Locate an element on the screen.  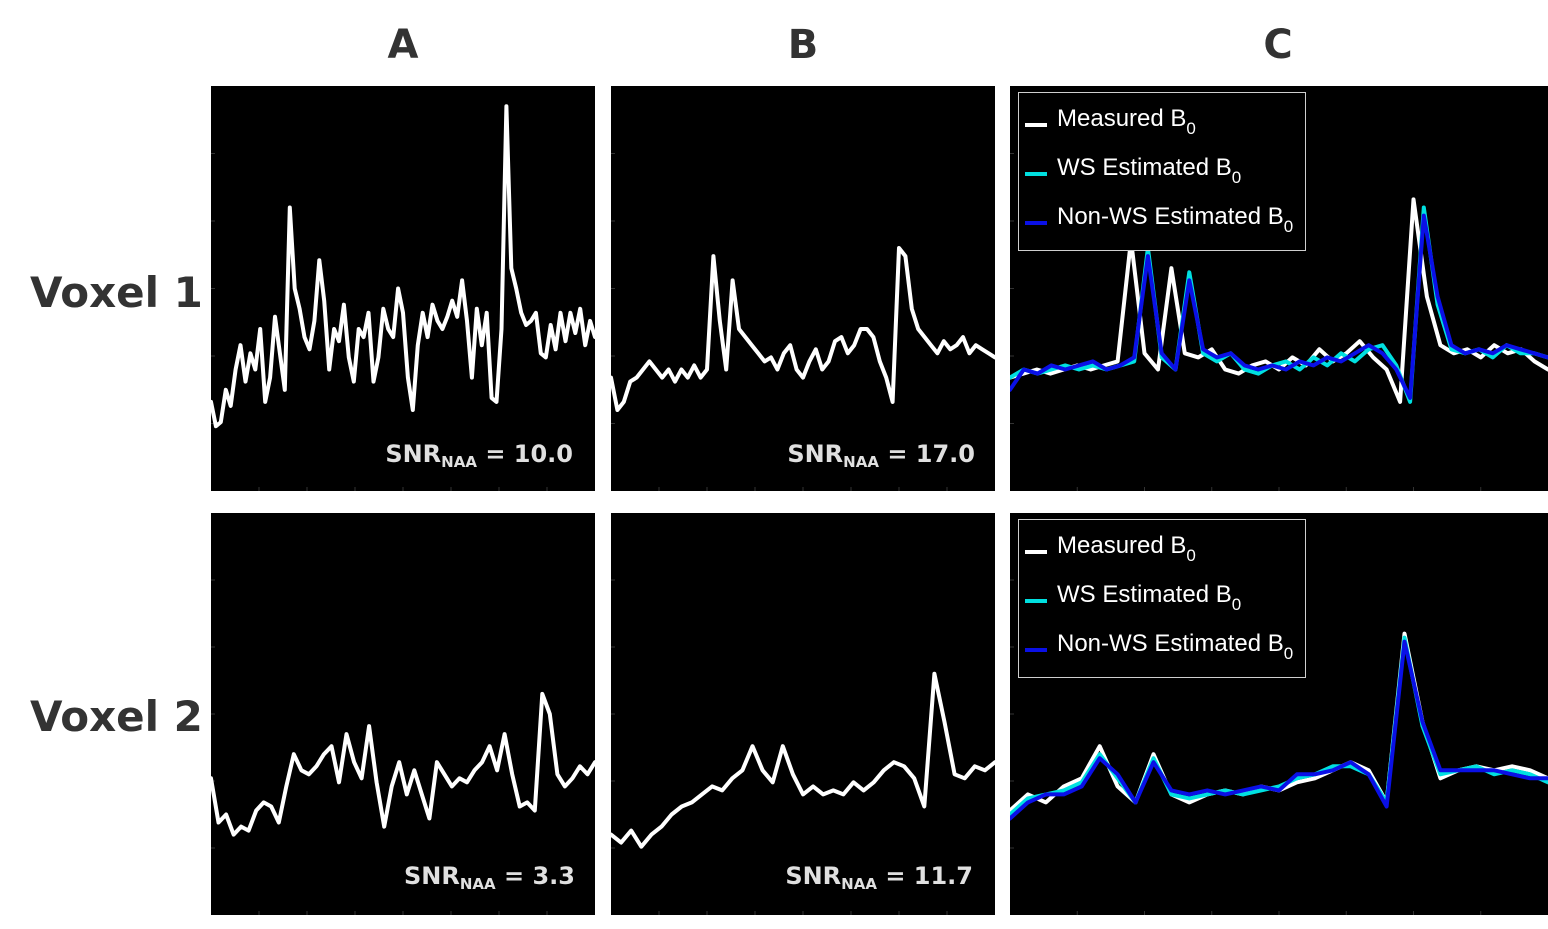
row-heading-voxel-2: Voxel 2 is located at coordinates (116, 716).